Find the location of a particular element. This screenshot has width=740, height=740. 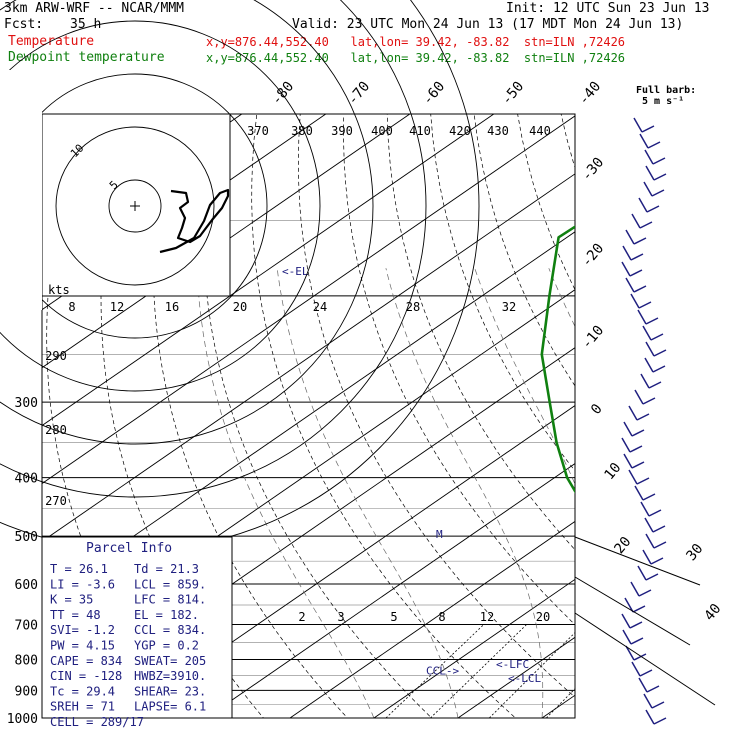

parcel-info-value: SVI= -1.2 is located at coordinates (82, 630).